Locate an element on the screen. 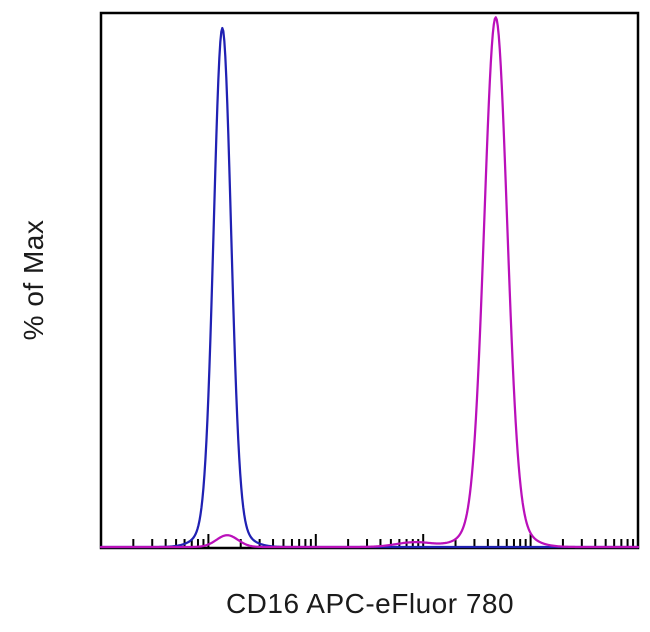 This screenshot has width=650, height=632. x-axis-label: CD16 APC-eFluor 780 is located at coordinates (370, 603).